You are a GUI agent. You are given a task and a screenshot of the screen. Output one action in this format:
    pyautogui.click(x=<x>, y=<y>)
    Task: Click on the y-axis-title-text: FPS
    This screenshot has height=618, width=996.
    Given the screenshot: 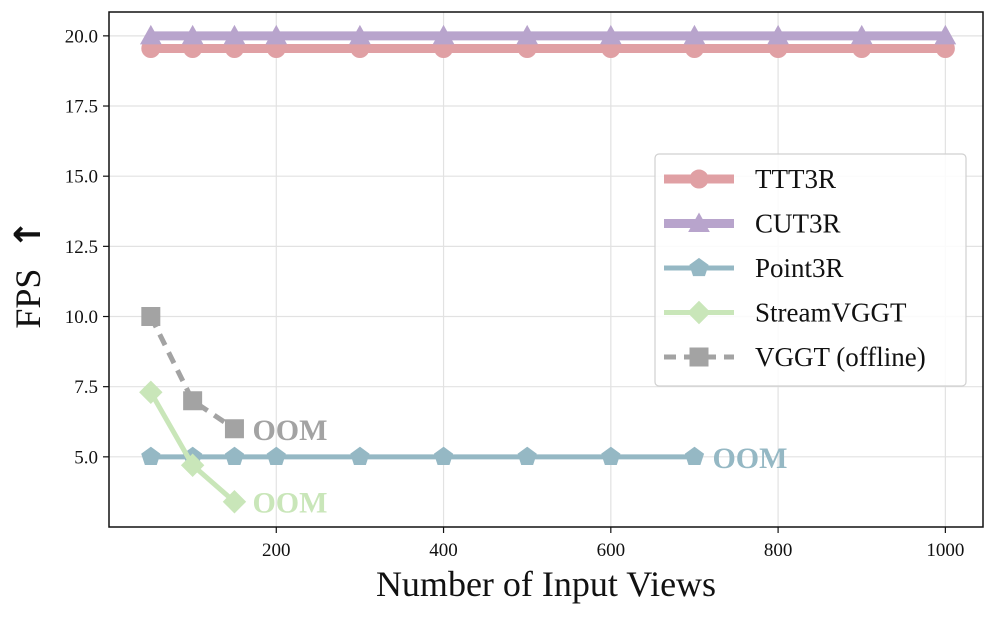 What is the action you would take?
    pyautogui.click(x=28, y=299)
    